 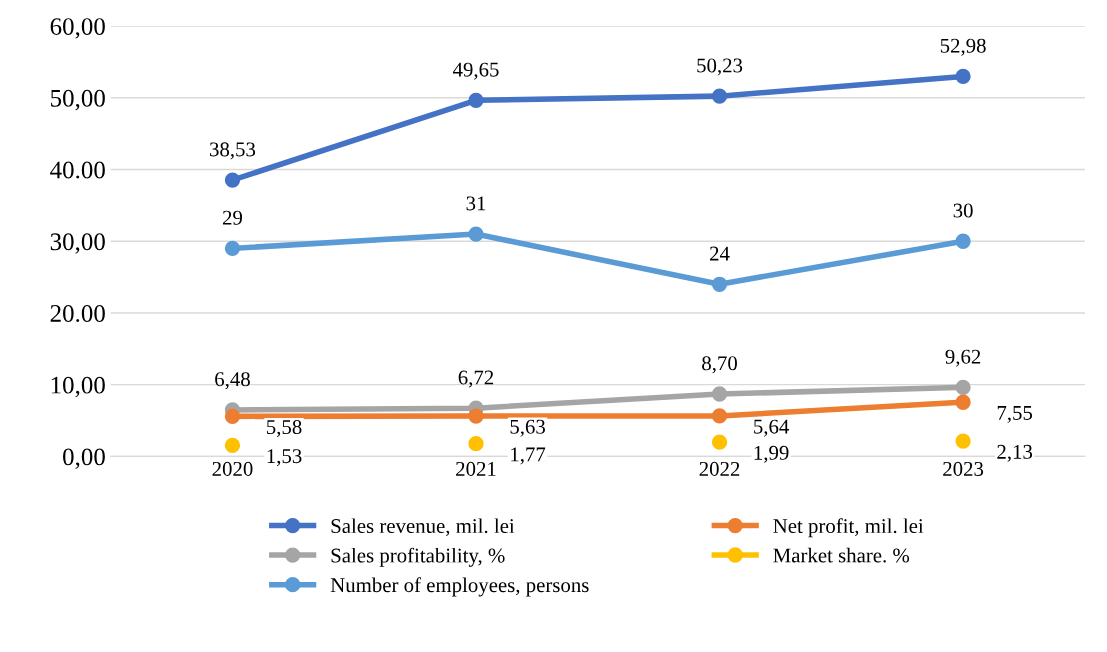 What do you see at coordinates (963, 210) in the screenshot?
I see `data-label: 30` at bounding box center [963, 210].